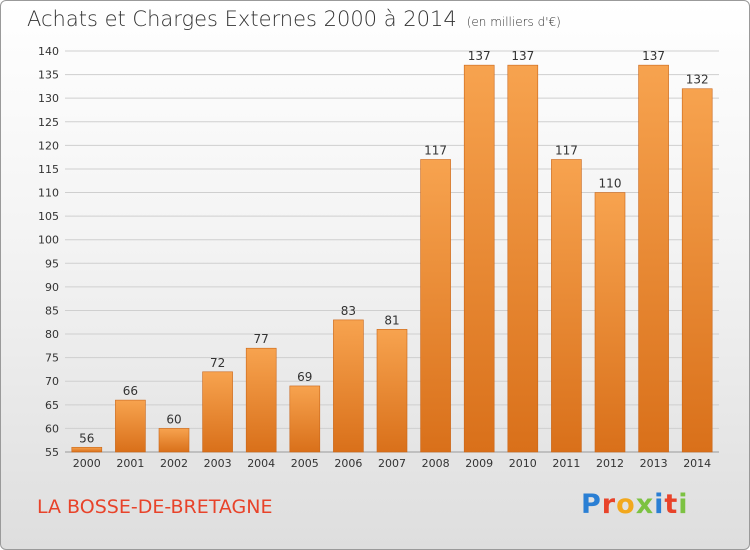  Describe the element at coordinates (610, 184) in the screenshot. I see `data-label: 110` at that location.